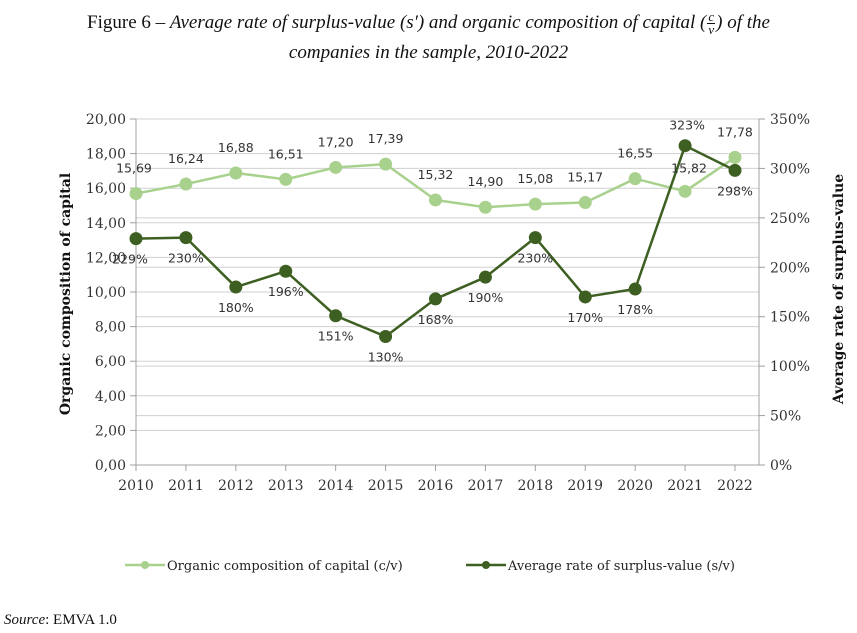  Describe the element at coordinates (106, 258) in the screenshot. I see `left-tick-label: 12,00` at that location.